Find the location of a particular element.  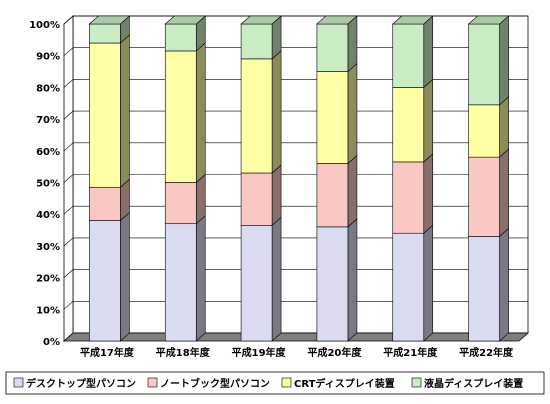

y-tick-label: 80% is located at coordinates (48, 88).